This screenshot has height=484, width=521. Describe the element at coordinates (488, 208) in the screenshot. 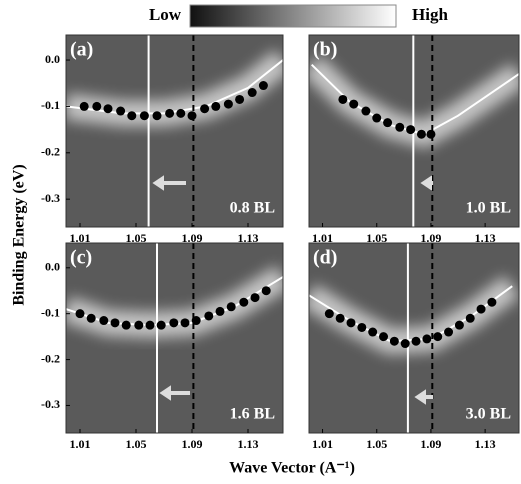

I see `annotation: 1.0 BL` at that location.